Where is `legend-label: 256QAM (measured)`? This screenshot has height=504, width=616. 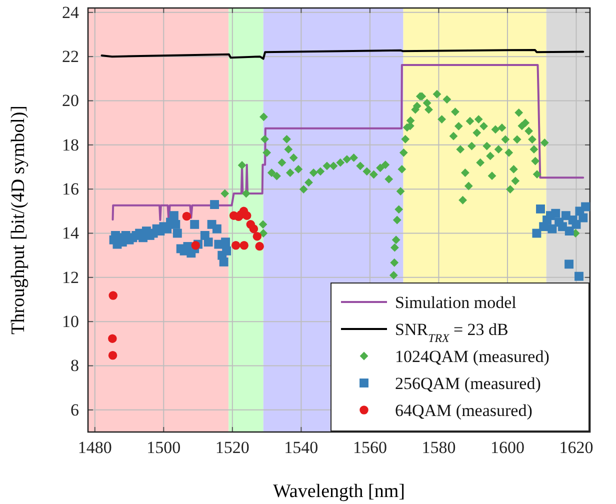 legend-label: 256QAM (measured) is located at coordinates (468, 383).